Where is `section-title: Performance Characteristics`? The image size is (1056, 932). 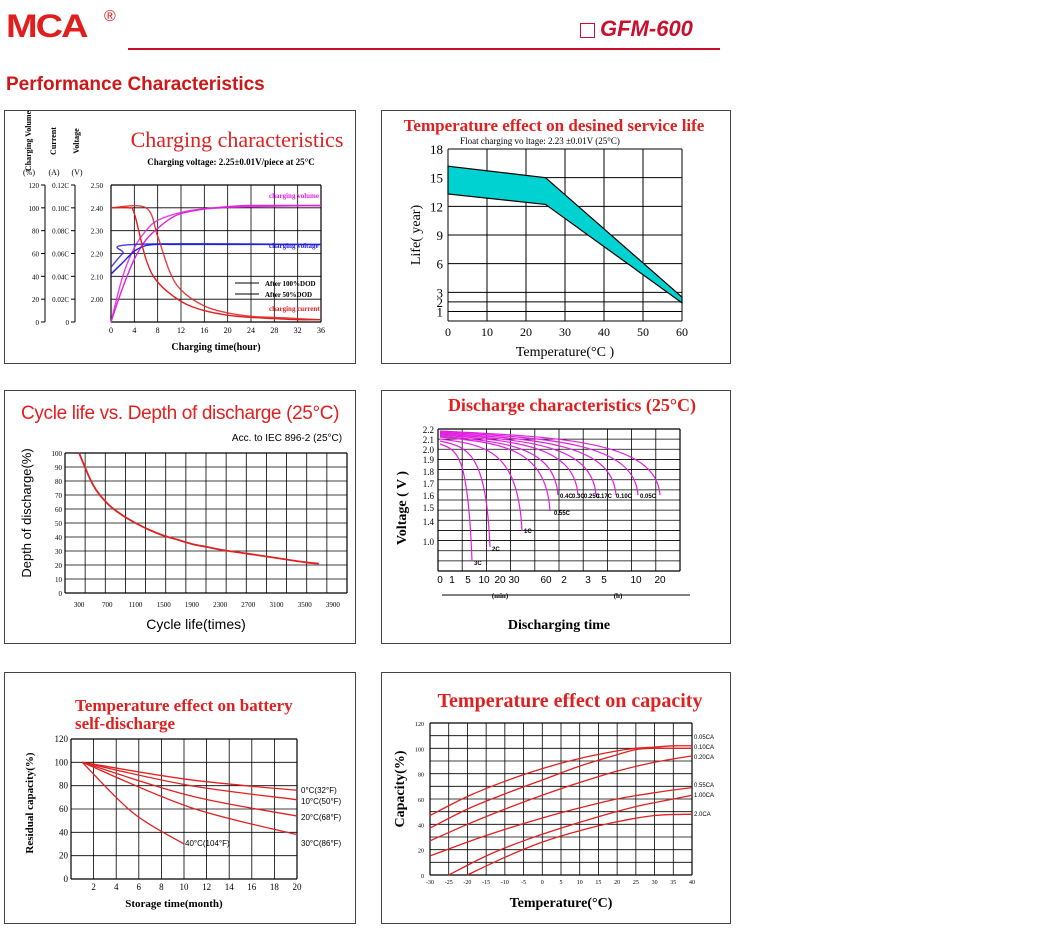 section-title: Performance Characteristics is located at coordinates (135, 84).